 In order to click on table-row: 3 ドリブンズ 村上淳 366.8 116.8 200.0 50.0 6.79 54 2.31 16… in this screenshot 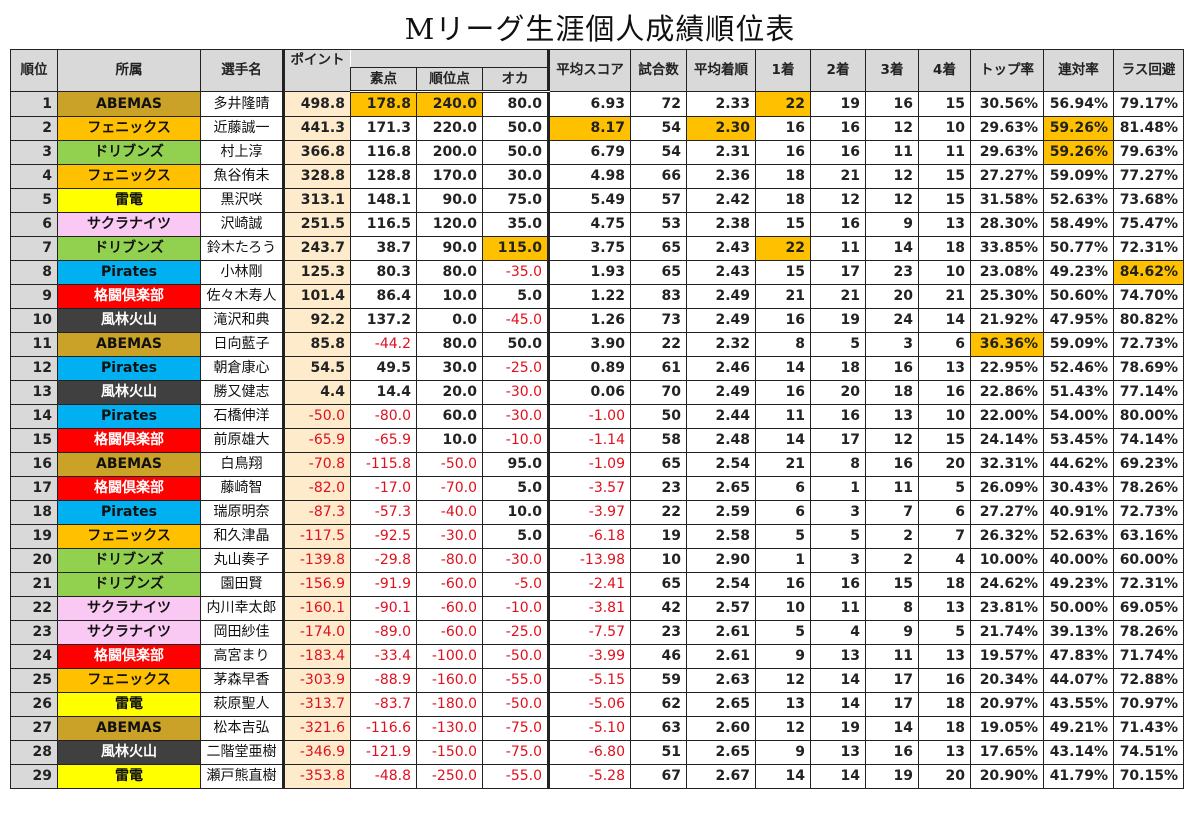, I will do `click(597, 152)`.